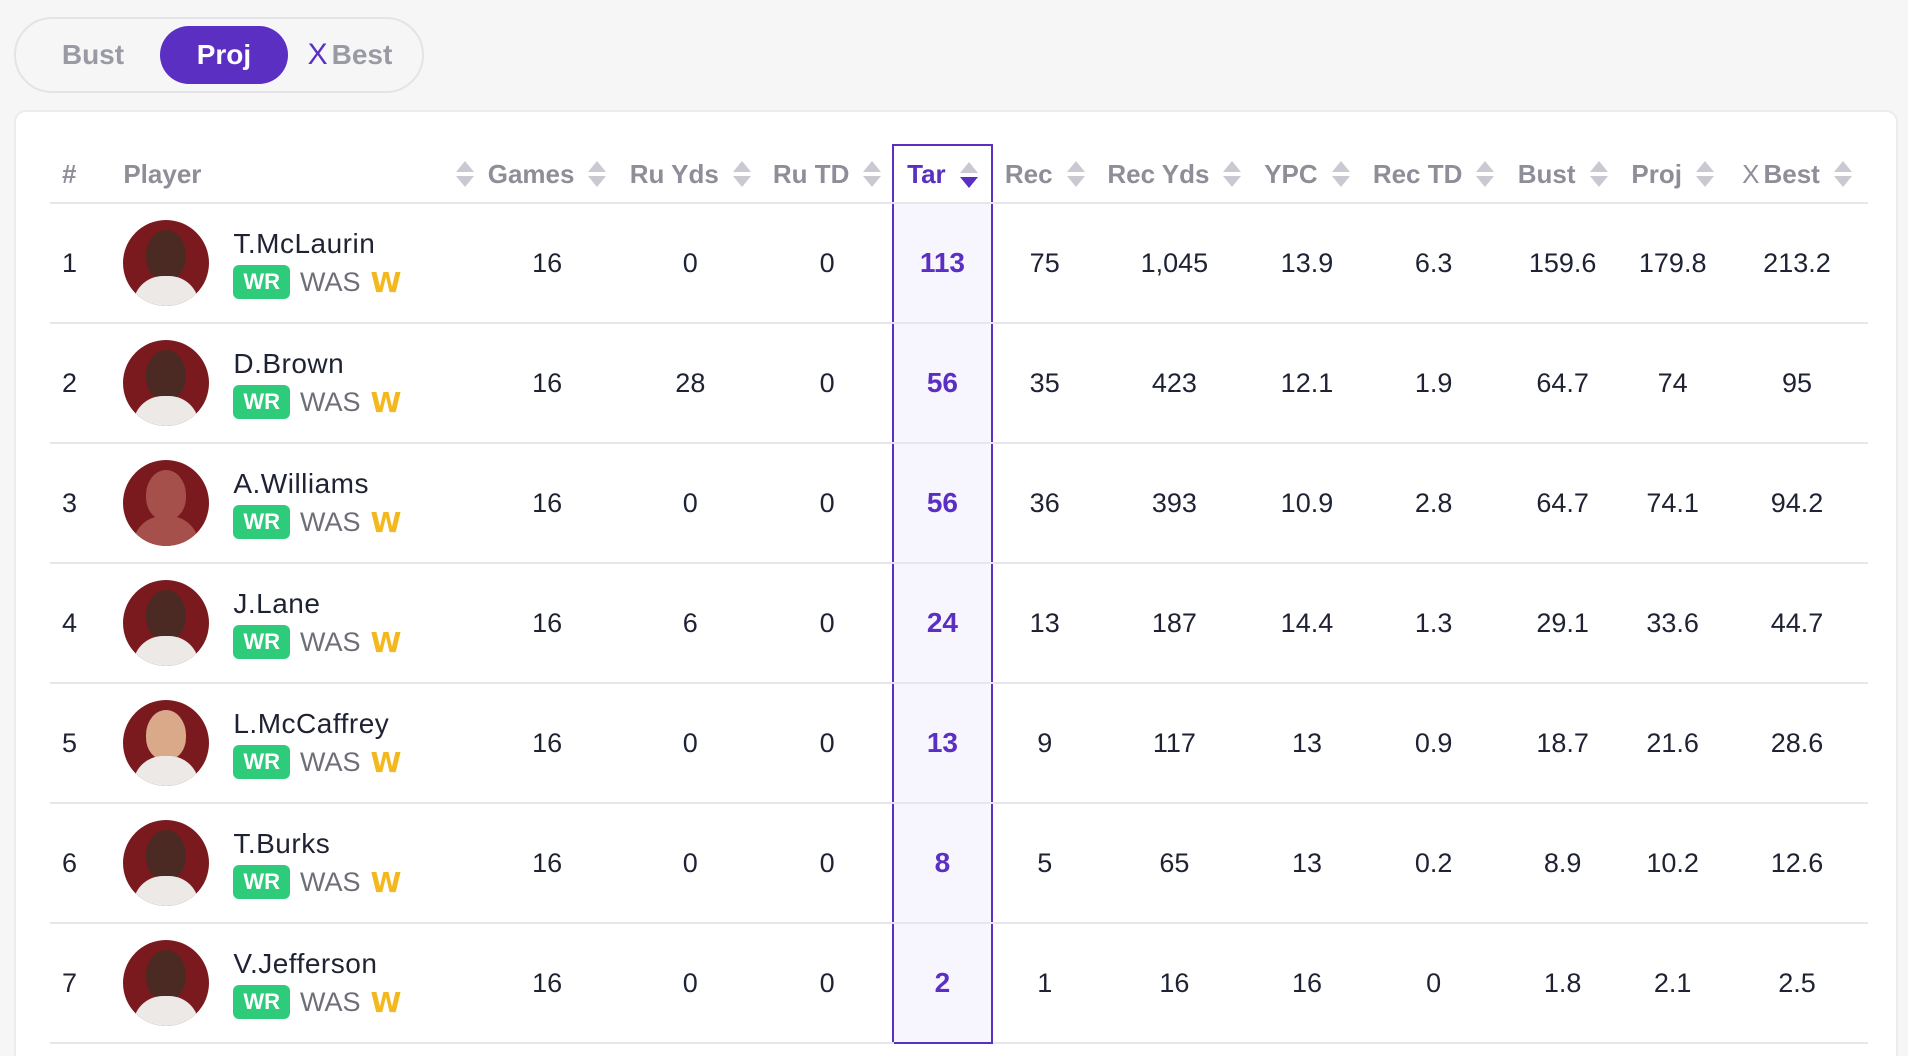 The height and width of the screenshot is (1056, 1908). I want to click on ypc-cell: 10.9, so click(1307, 503).